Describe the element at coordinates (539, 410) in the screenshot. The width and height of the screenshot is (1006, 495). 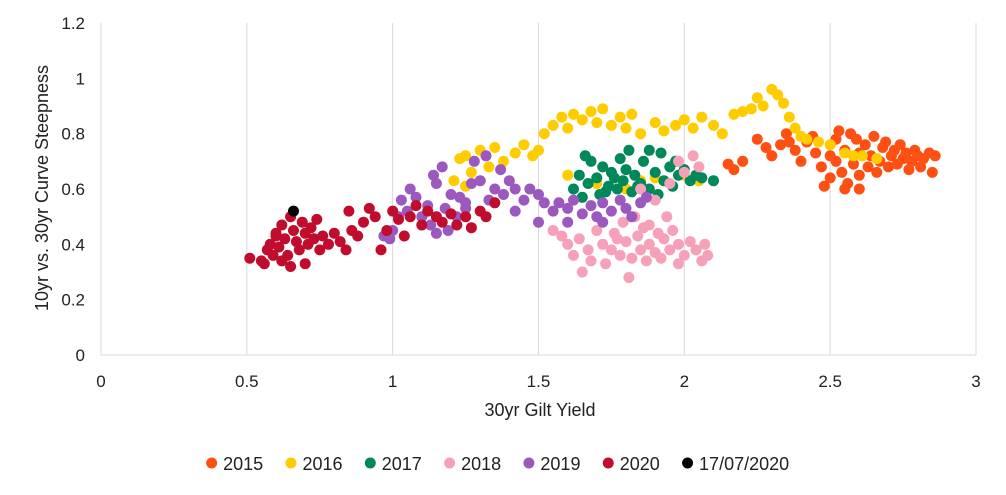
I see `x-axis-label: 30yr Gilt Yield` at that location.